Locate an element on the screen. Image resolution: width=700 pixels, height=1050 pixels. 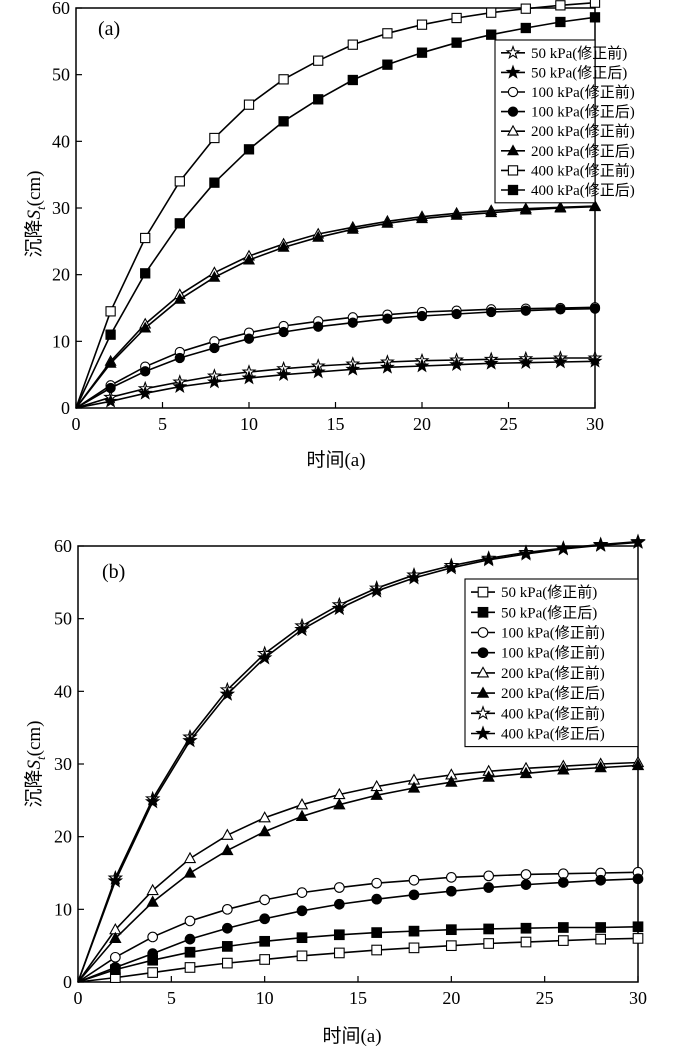
legend-label: 400 kPa(修正前) is located at coordinates (583, 170).